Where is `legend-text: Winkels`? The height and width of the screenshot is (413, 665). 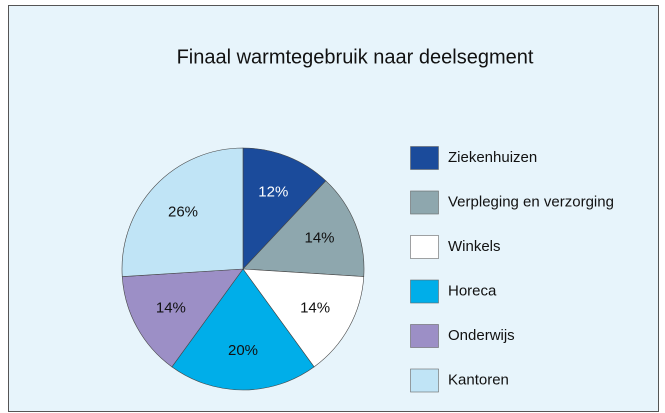 legend-text: Winkels is located at coordinates (474, 246).